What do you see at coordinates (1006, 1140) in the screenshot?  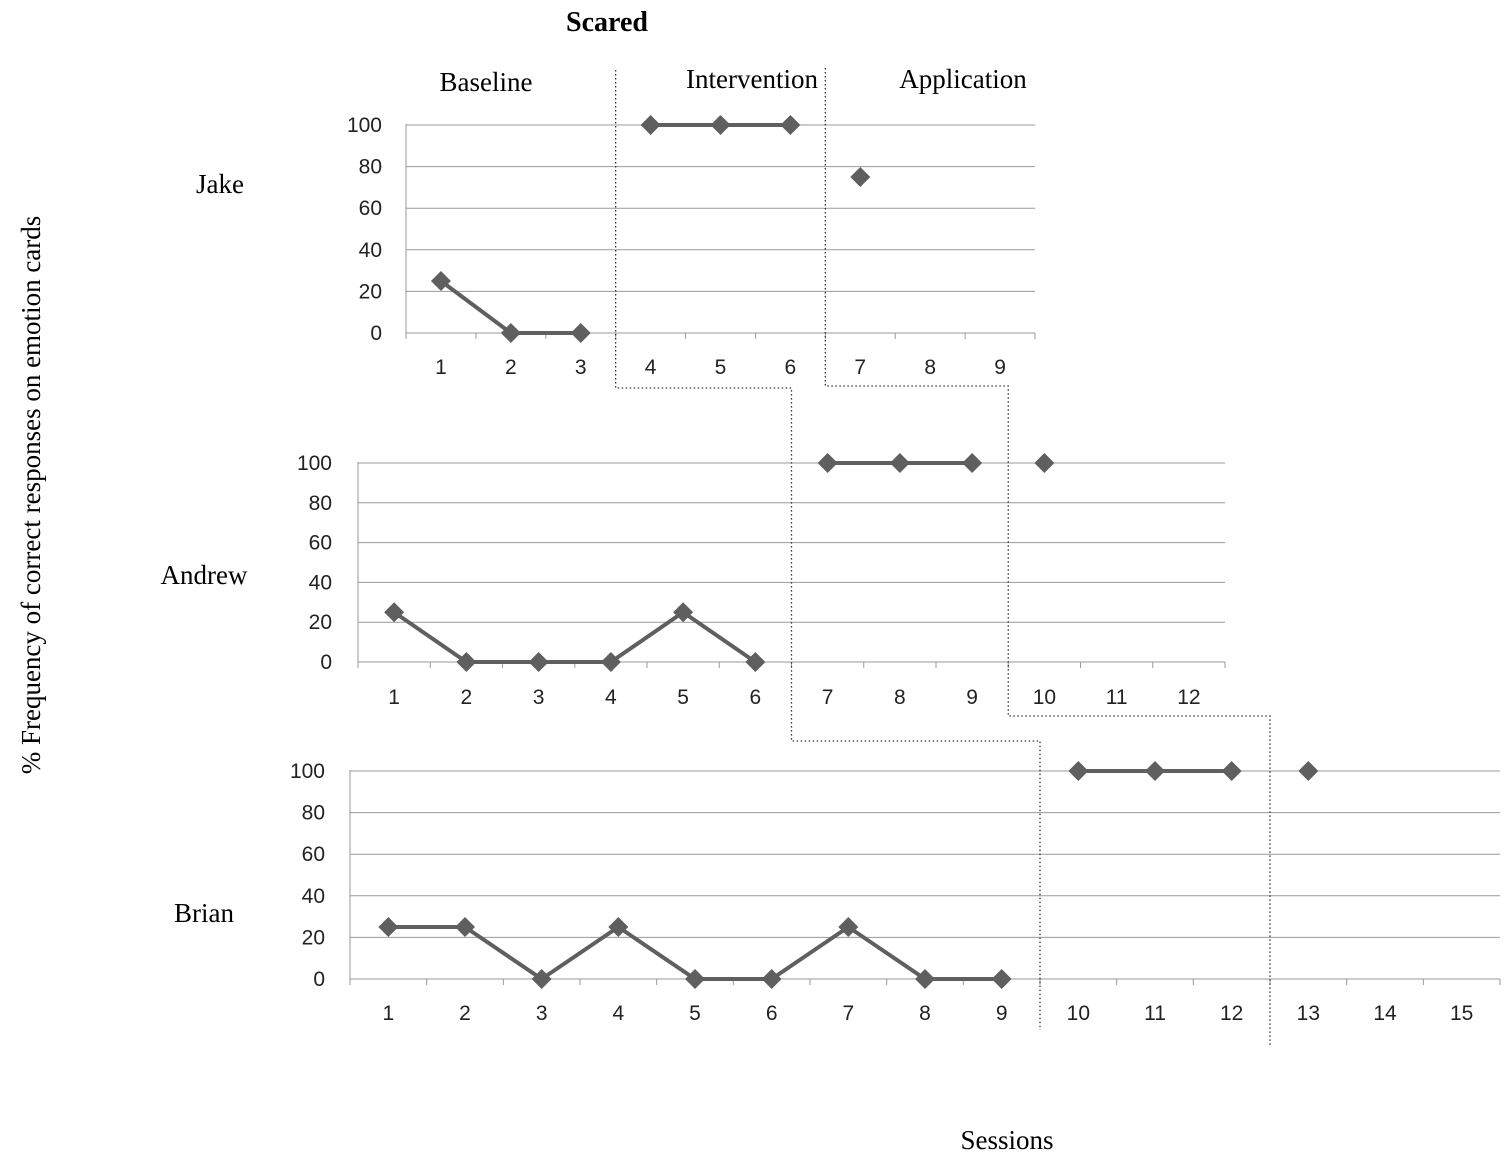 I see `x-axis-label: Sessions` at bounding box center [1006, 1140].